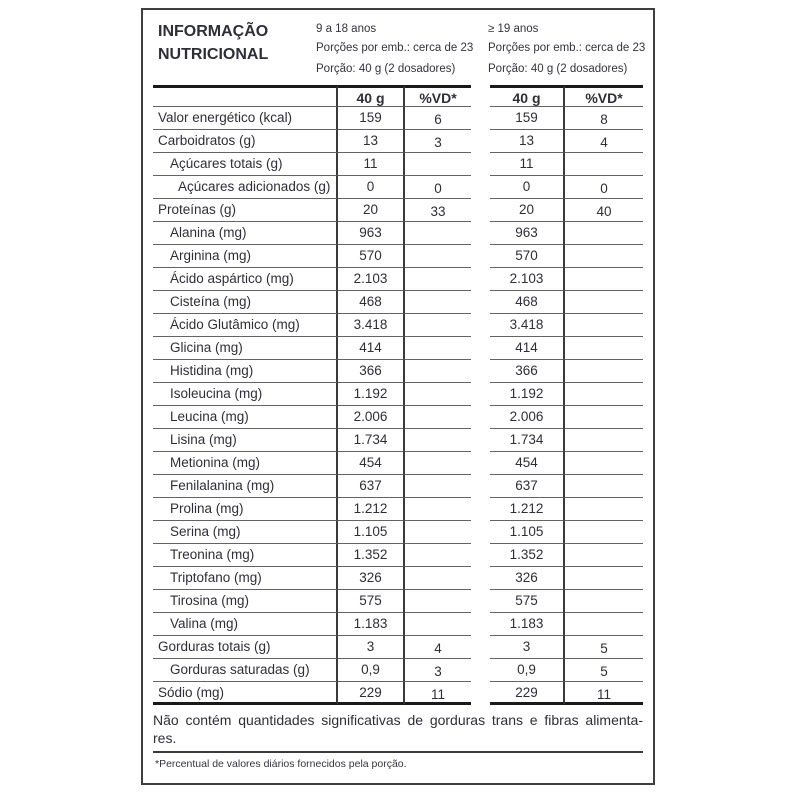 The height and width of the screenshot is (800, 800). Describe the element at coordinates (245, 509) in the screenshot. I see `row-label: Prolina (mg)` at that location.